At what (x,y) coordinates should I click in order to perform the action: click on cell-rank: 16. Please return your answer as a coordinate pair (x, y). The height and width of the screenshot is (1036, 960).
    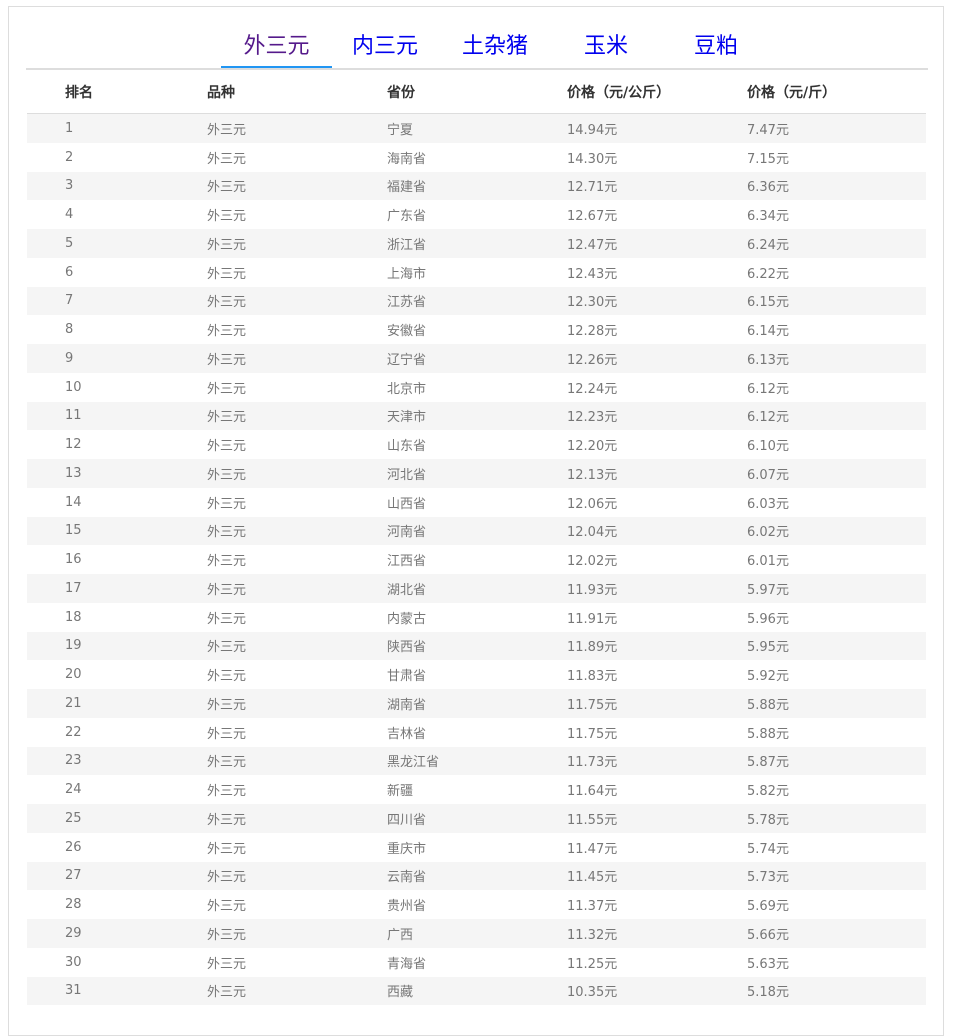
    Looking at the image, I should click on (73, 560).